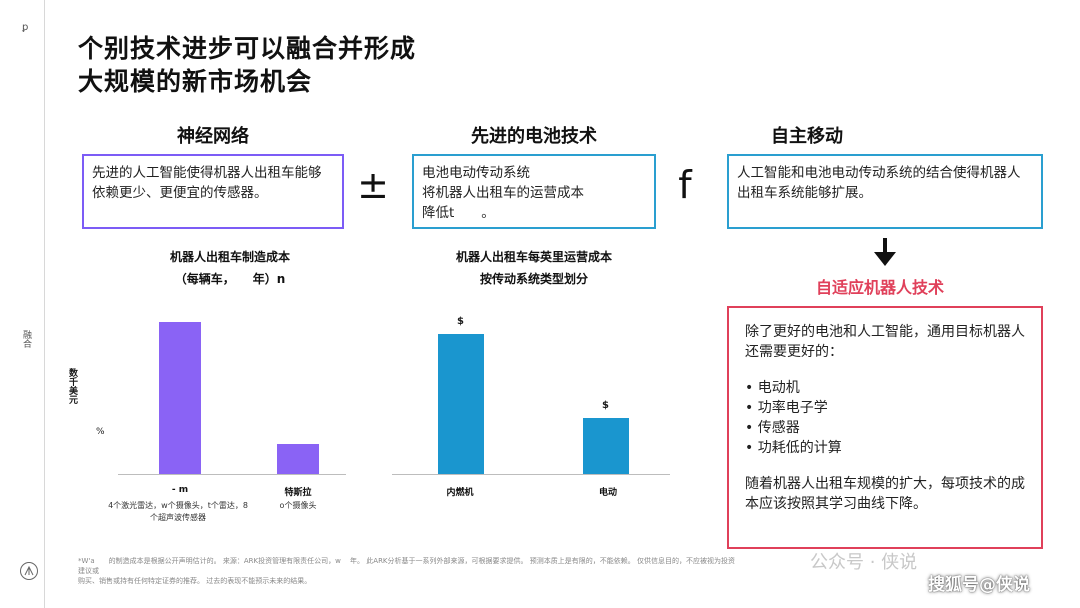 This screenshot has height=608, width=1080. What do you see at coordinates (605, 405) in the screenshot?
I see `chart2-value-label-1: $` at bounding box center [605, 405].